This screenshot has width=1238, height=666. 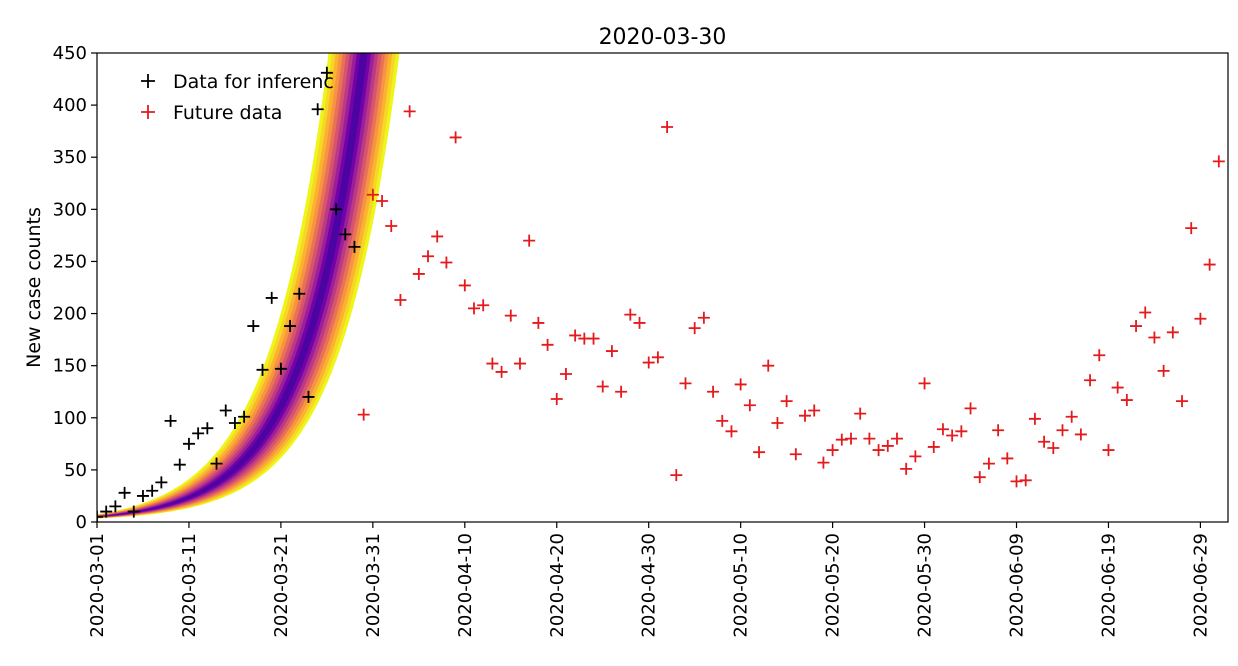 What do you see at coordinates (148, 112) in the screenshot?
I see `legend-marker` at bounding box center [148, 112].